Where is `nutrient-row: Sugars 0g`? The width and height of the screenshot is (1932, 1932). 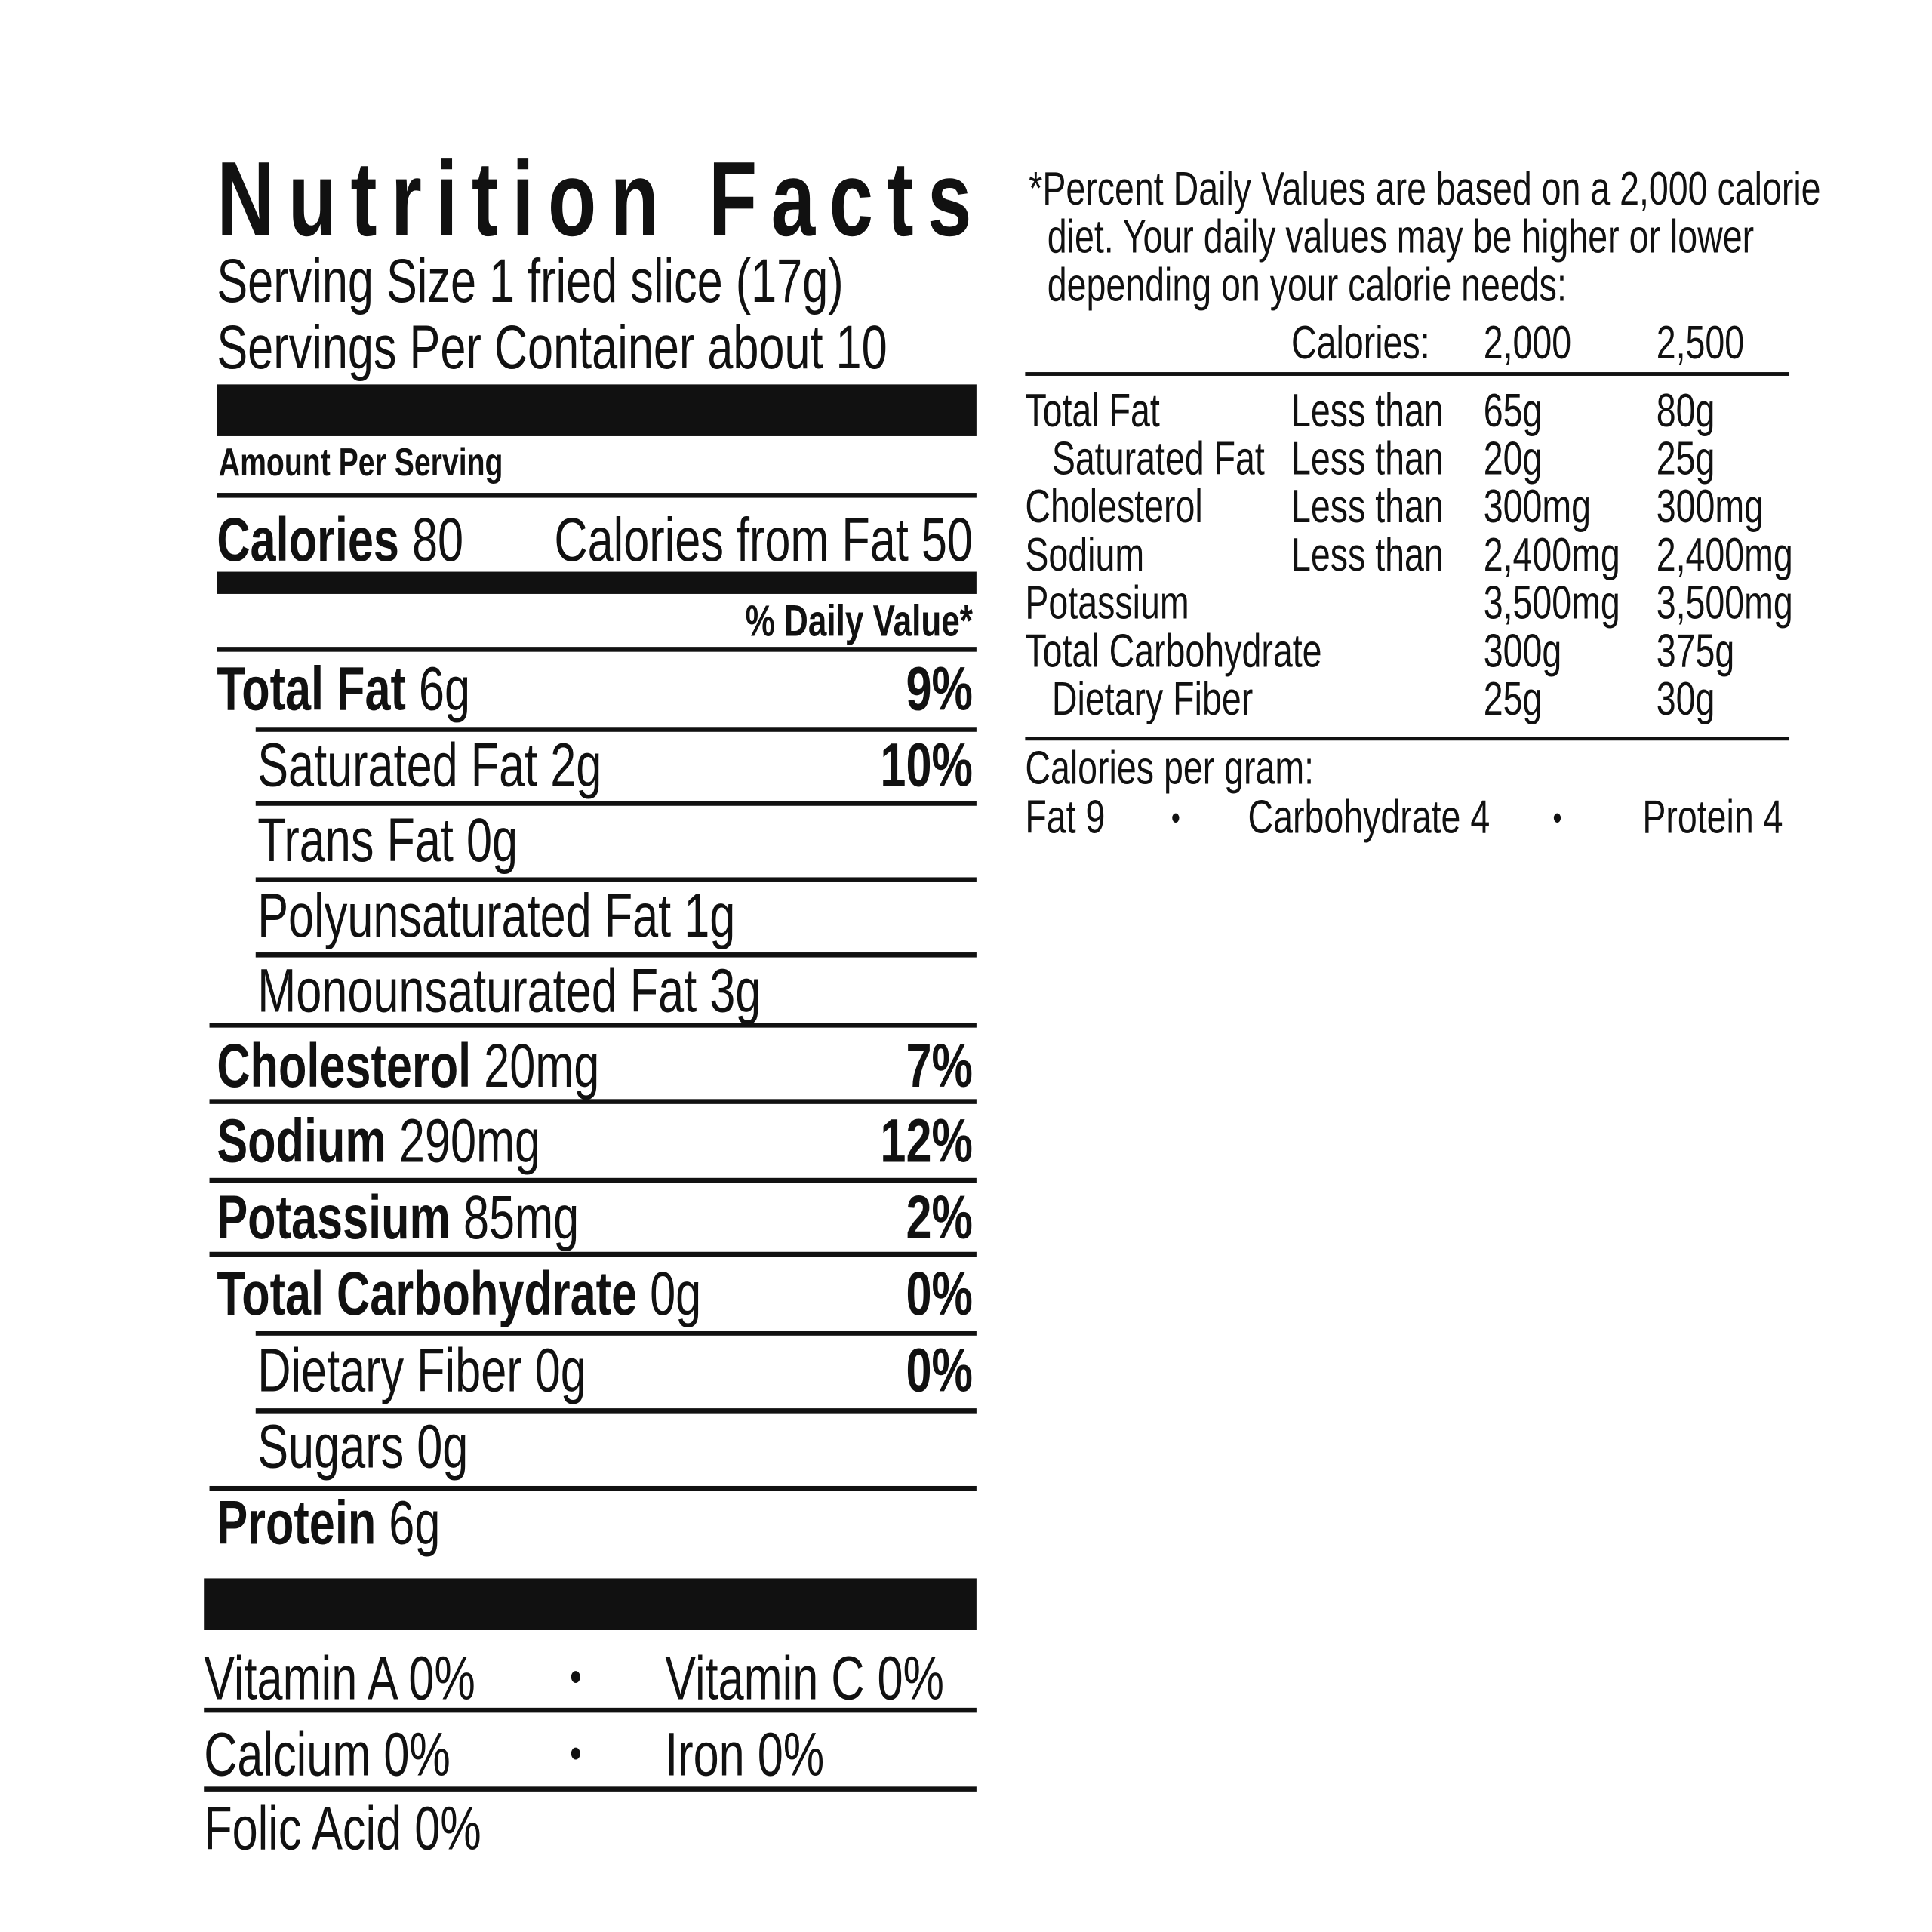
nutrient-row: Sugars 0g is located at coordinates (593, 1446).